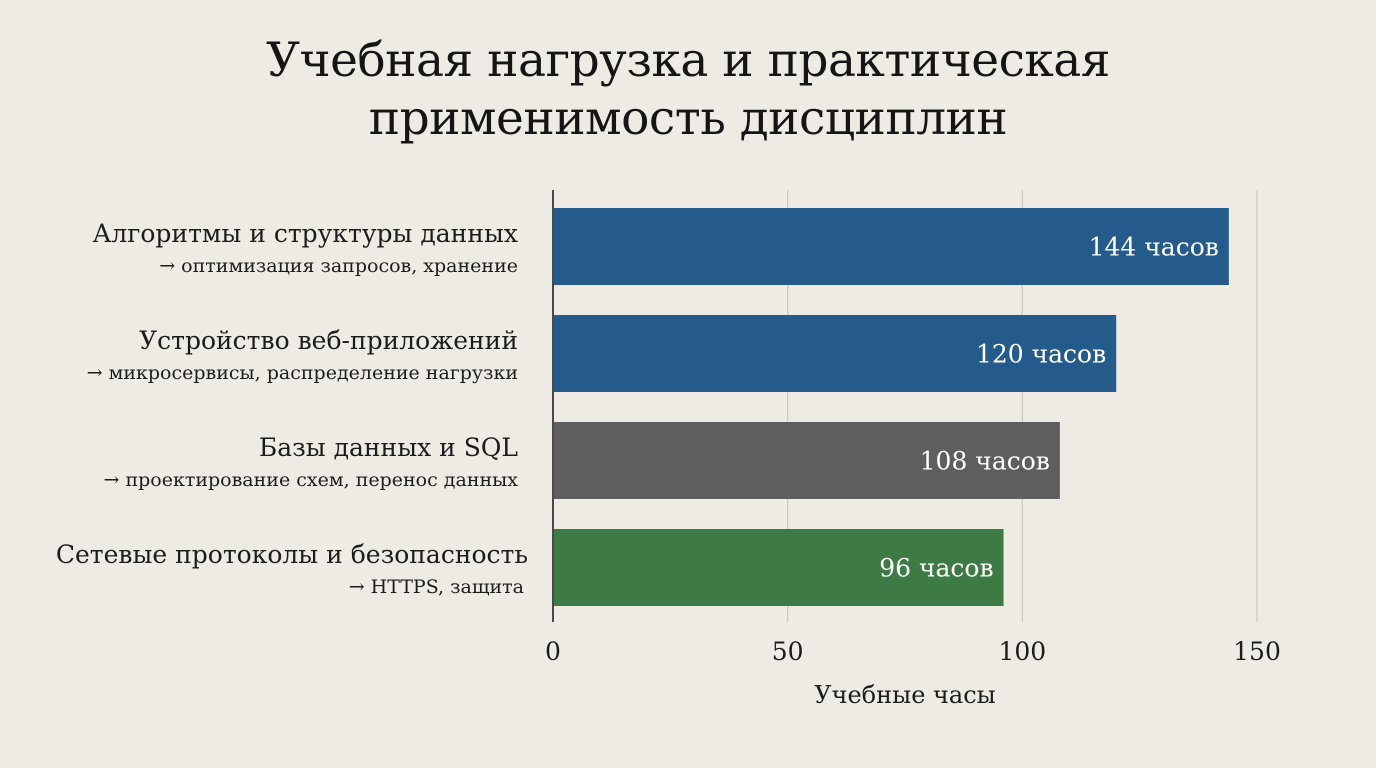  I want to click on bar-value-label-4: 96 часов, so click(936, 568).